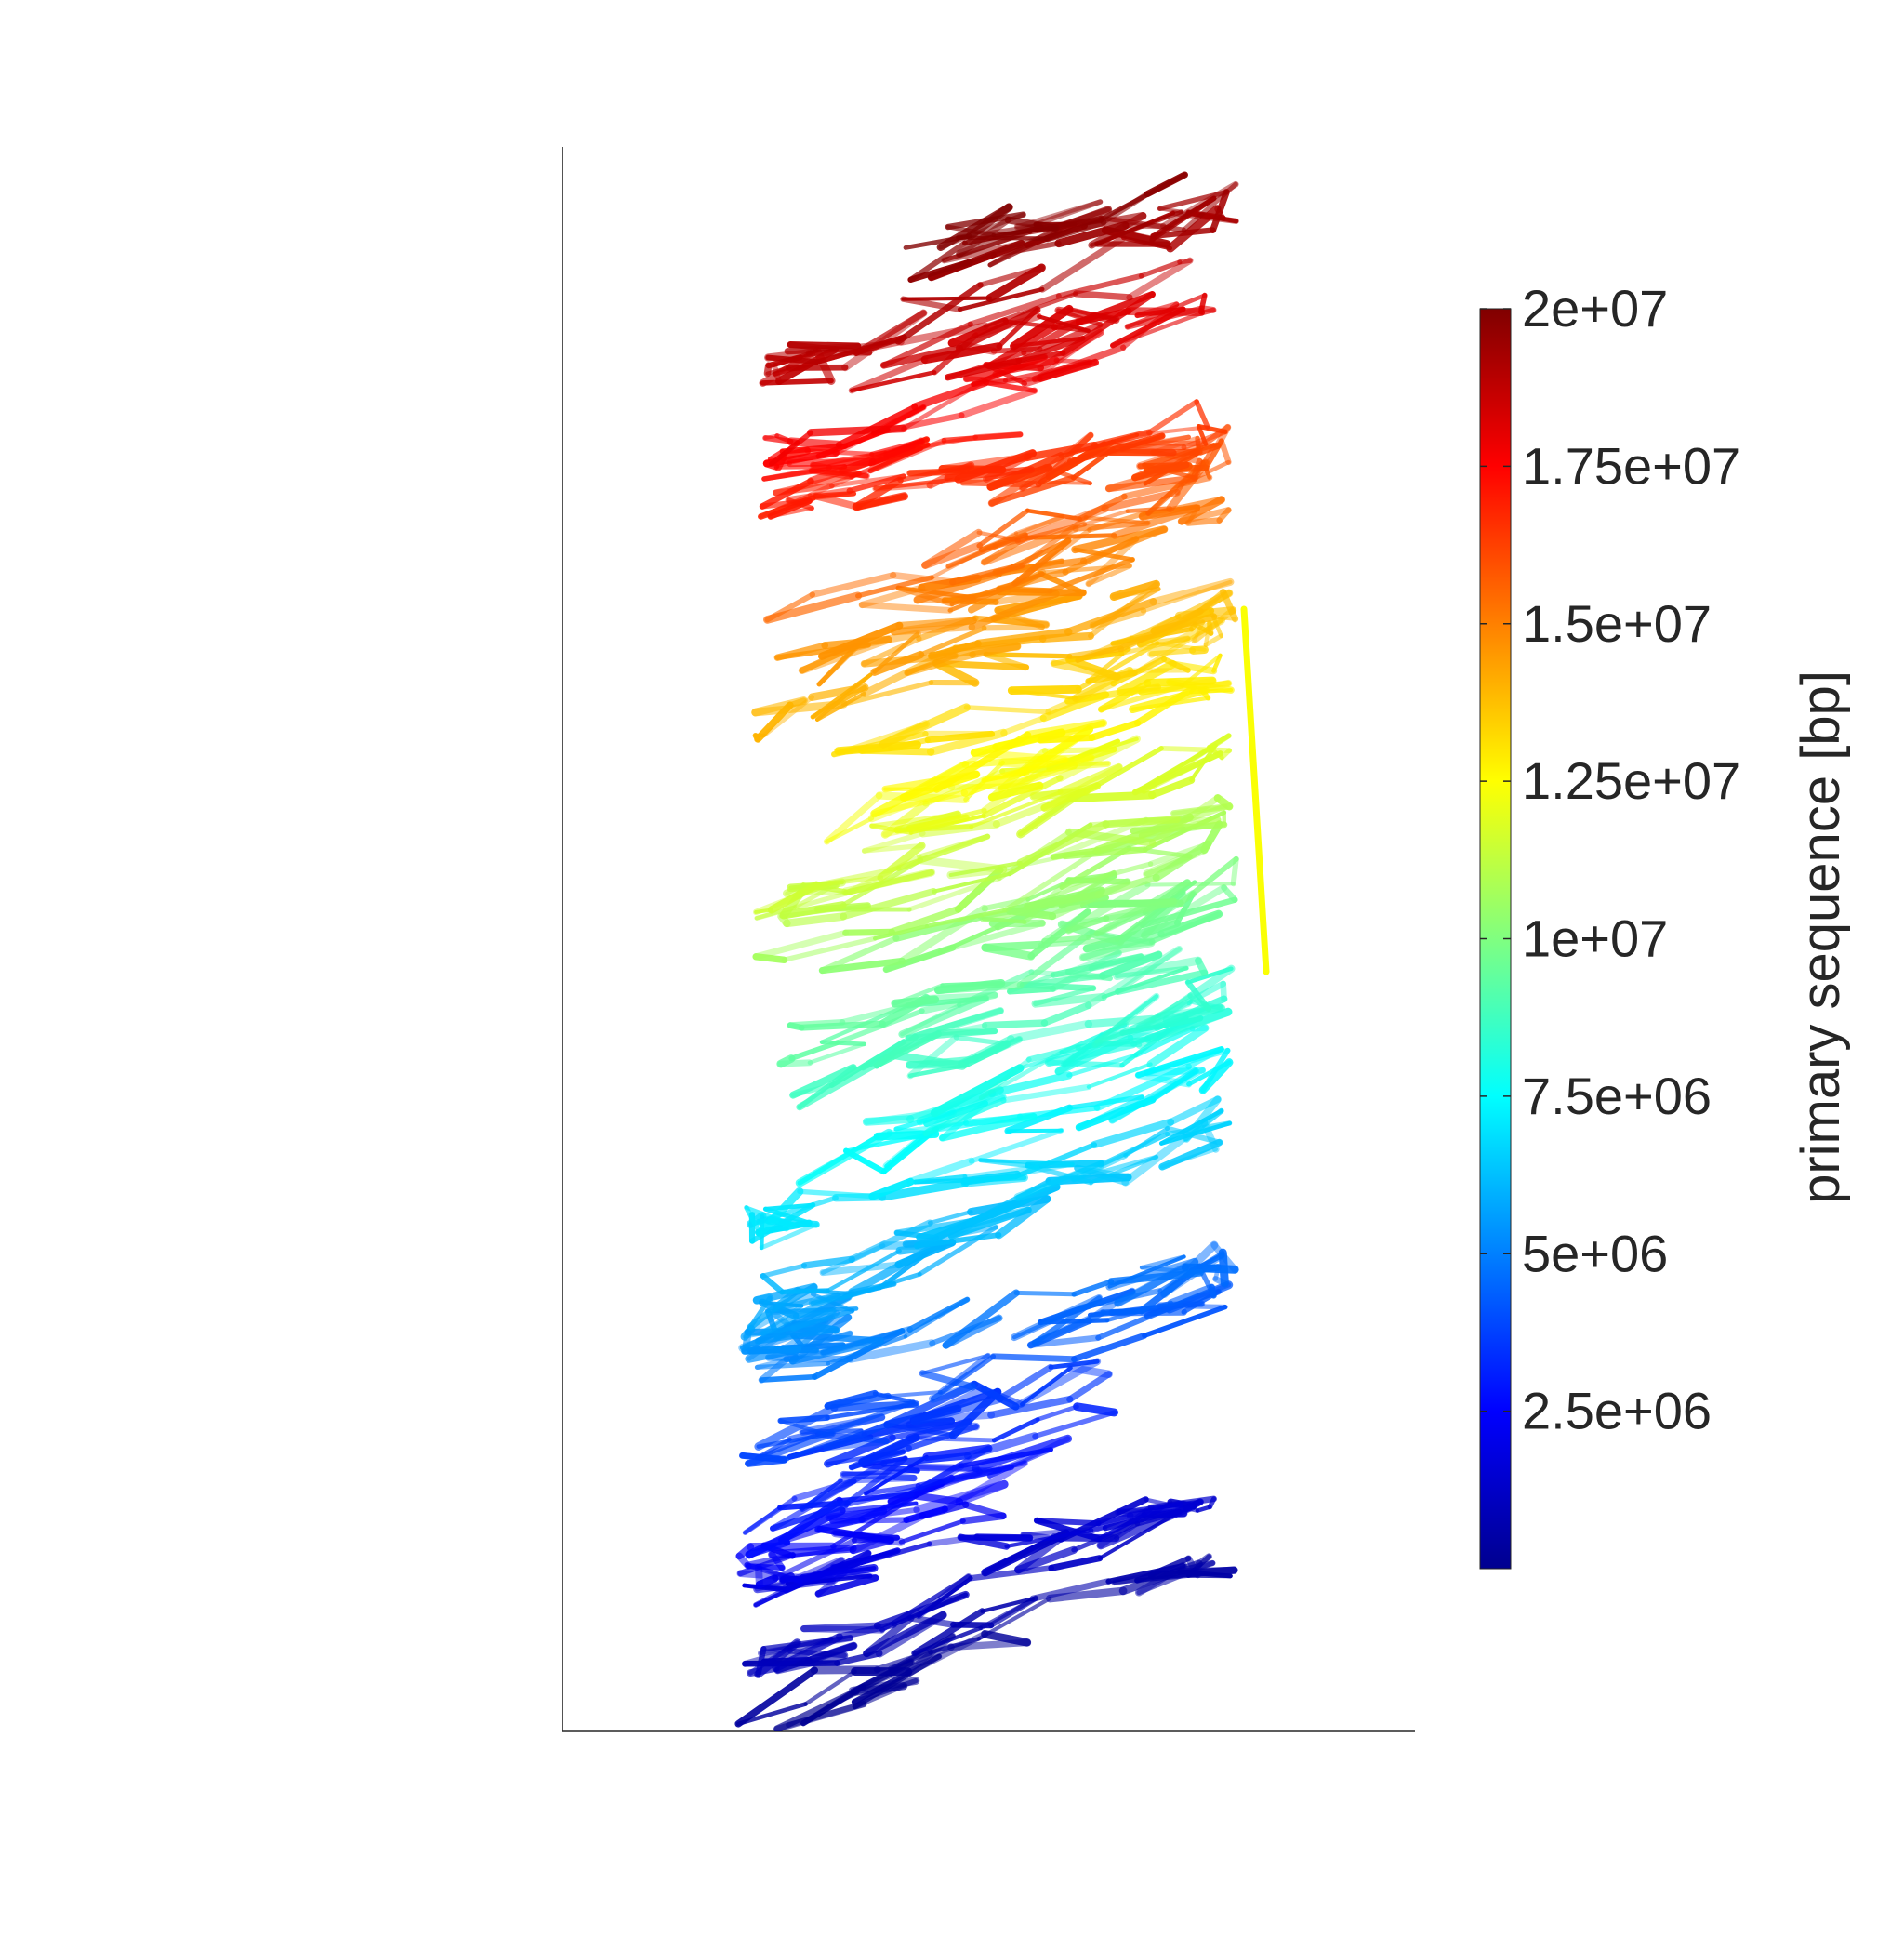 The image size is (1904, 1936). What do you see at coordinates (1595, 938) in the screenshot?
I see `colorbar-tick-label: 1e+07` at bounding box center [1595, 938].